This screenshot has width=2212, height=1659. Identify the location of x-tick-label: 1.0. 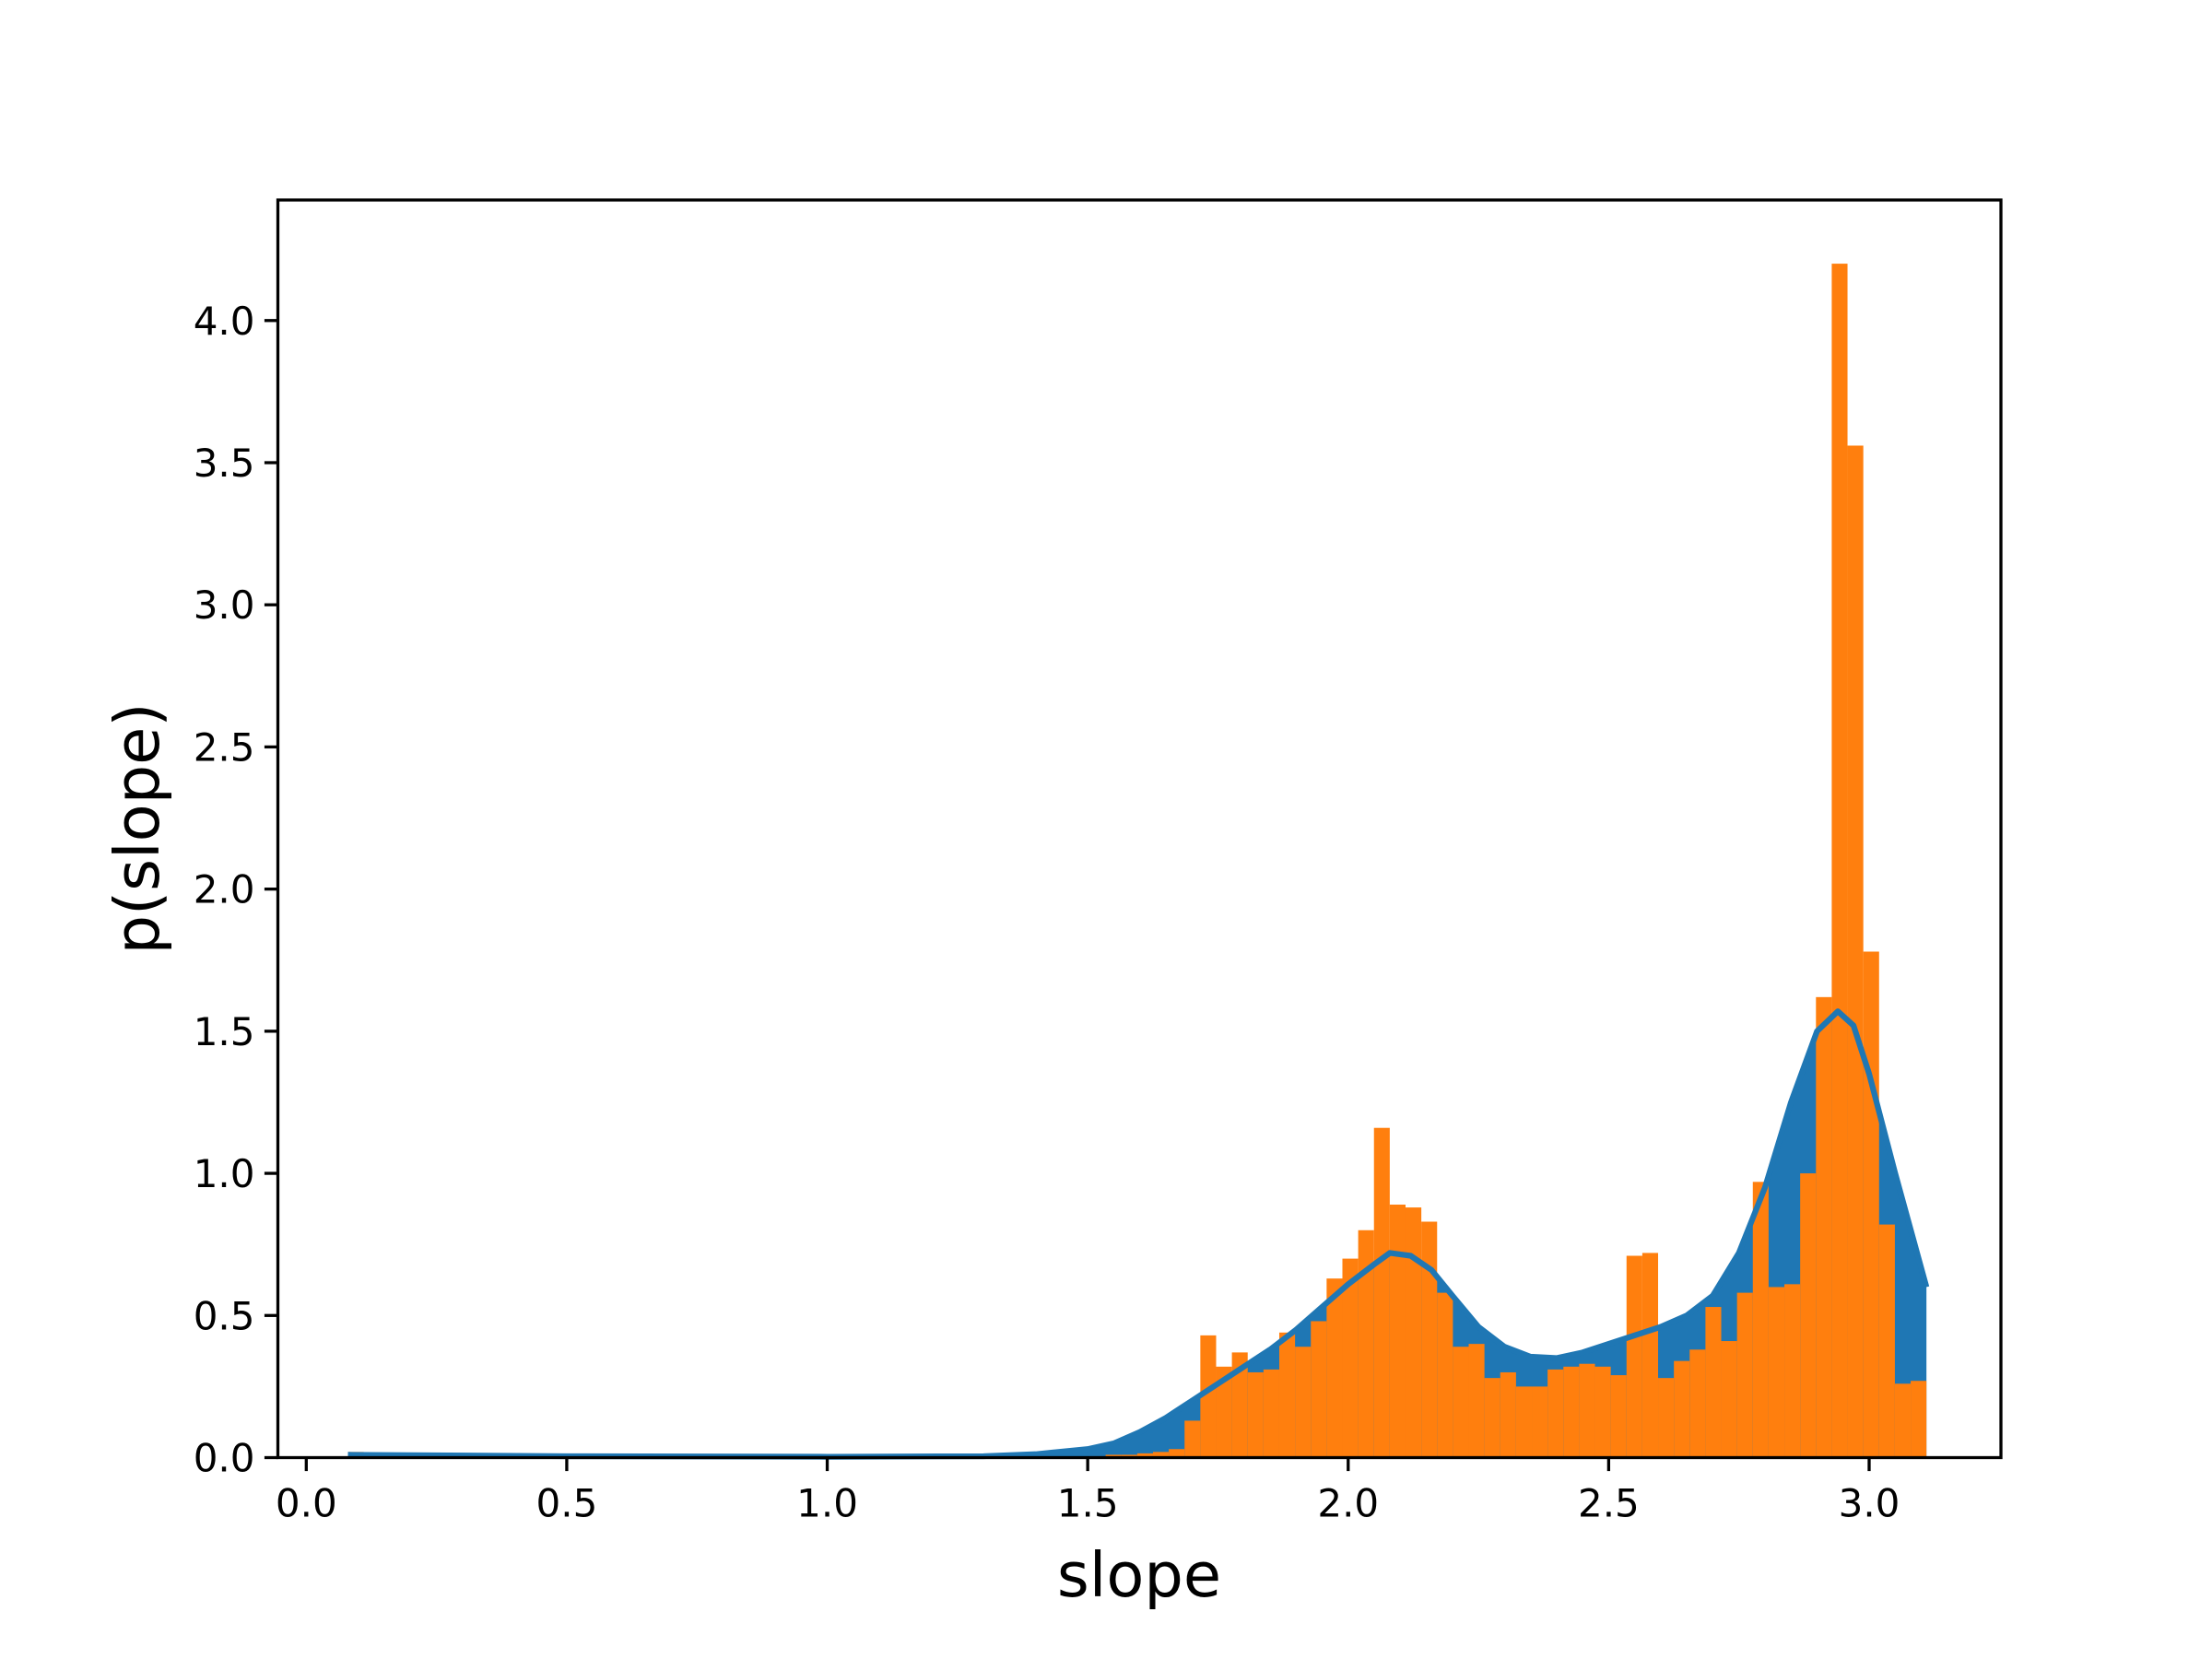
(827, 1503).